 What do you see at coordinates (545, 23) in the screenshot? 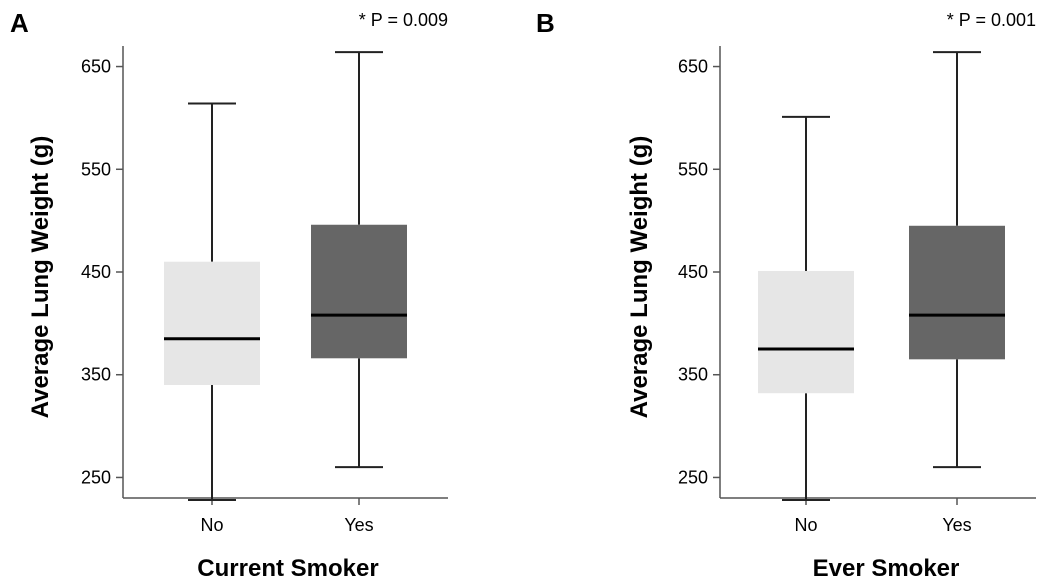
I see `panel-letter: B` at bounding box center [545, 23].